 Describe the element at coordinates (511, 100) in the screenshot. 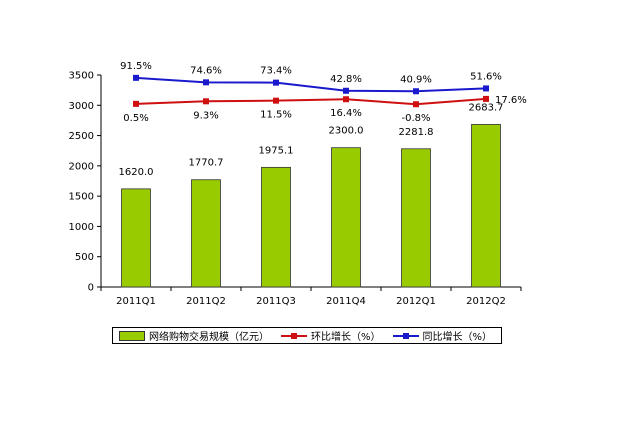

I see `mom-value-label: 17.6%` at that location.